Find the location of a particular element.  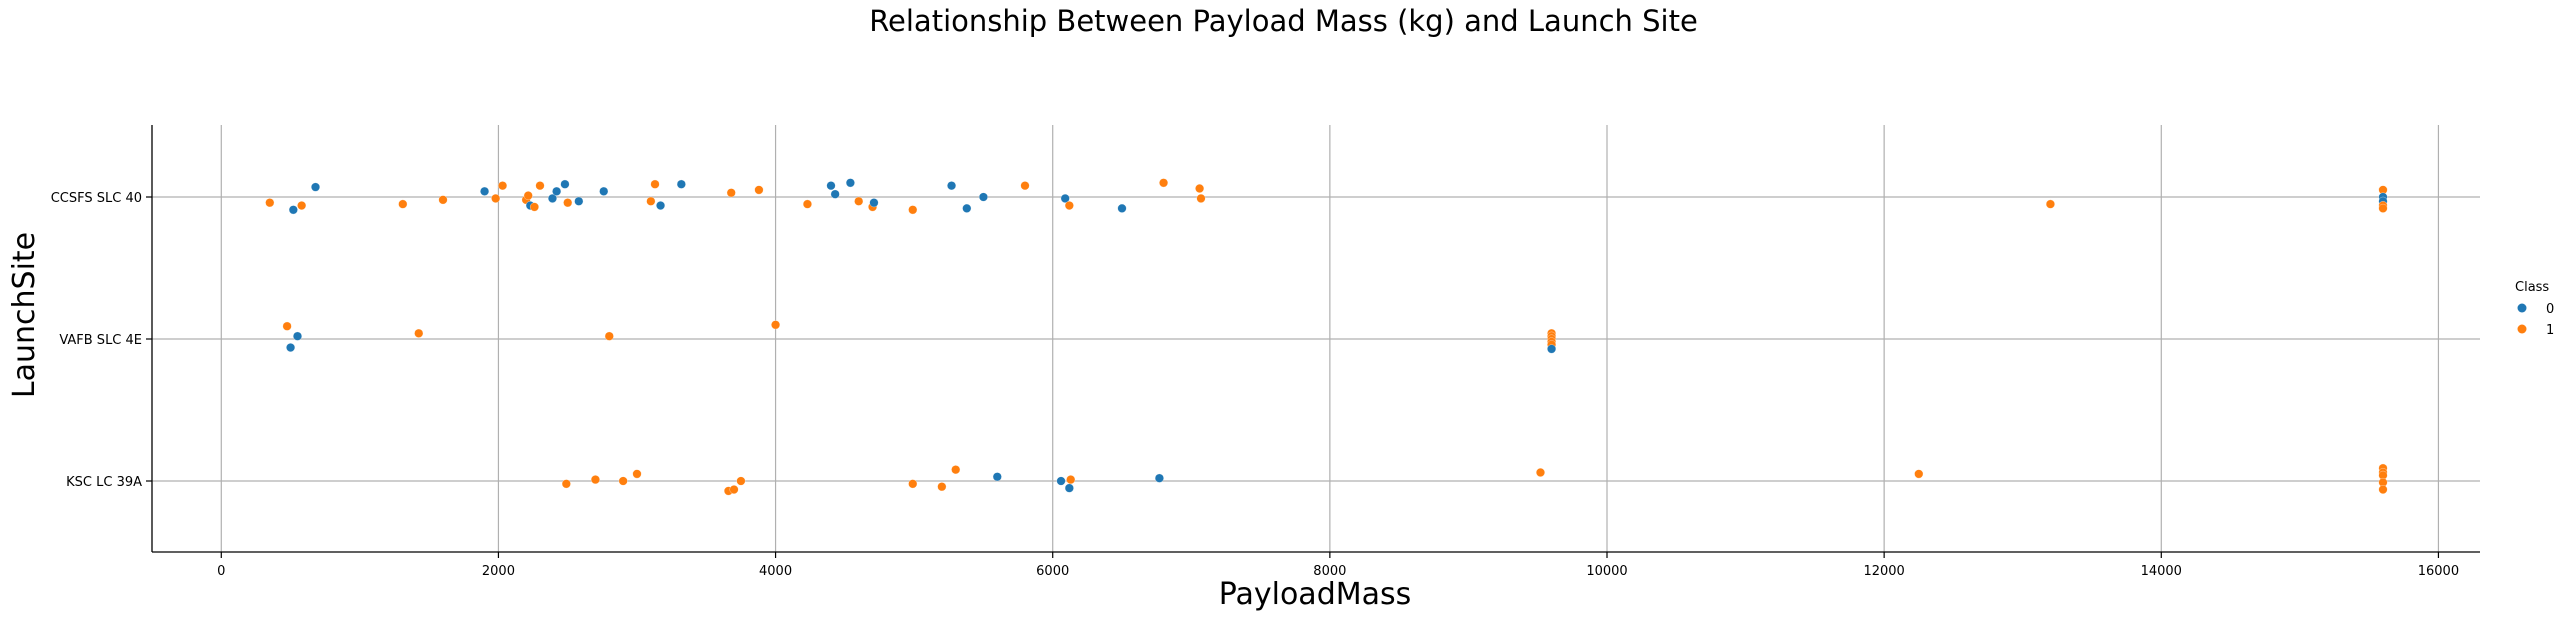

legend-label-class-1: 1 is located at coordinates (2550, 330).